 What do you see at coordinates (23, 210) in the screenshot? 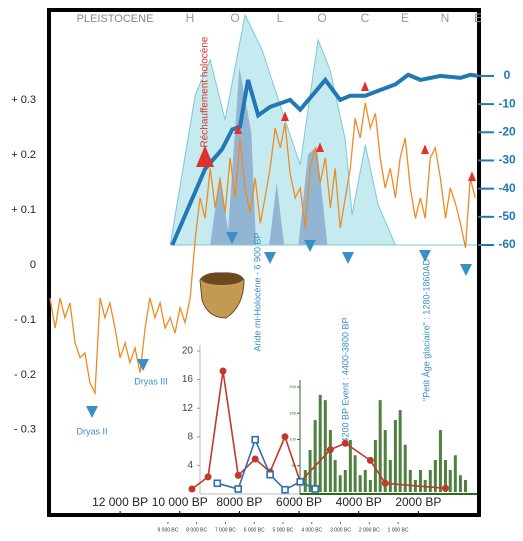
I see `y-tick-label: + 0.1` at bounding box center [23, 210].